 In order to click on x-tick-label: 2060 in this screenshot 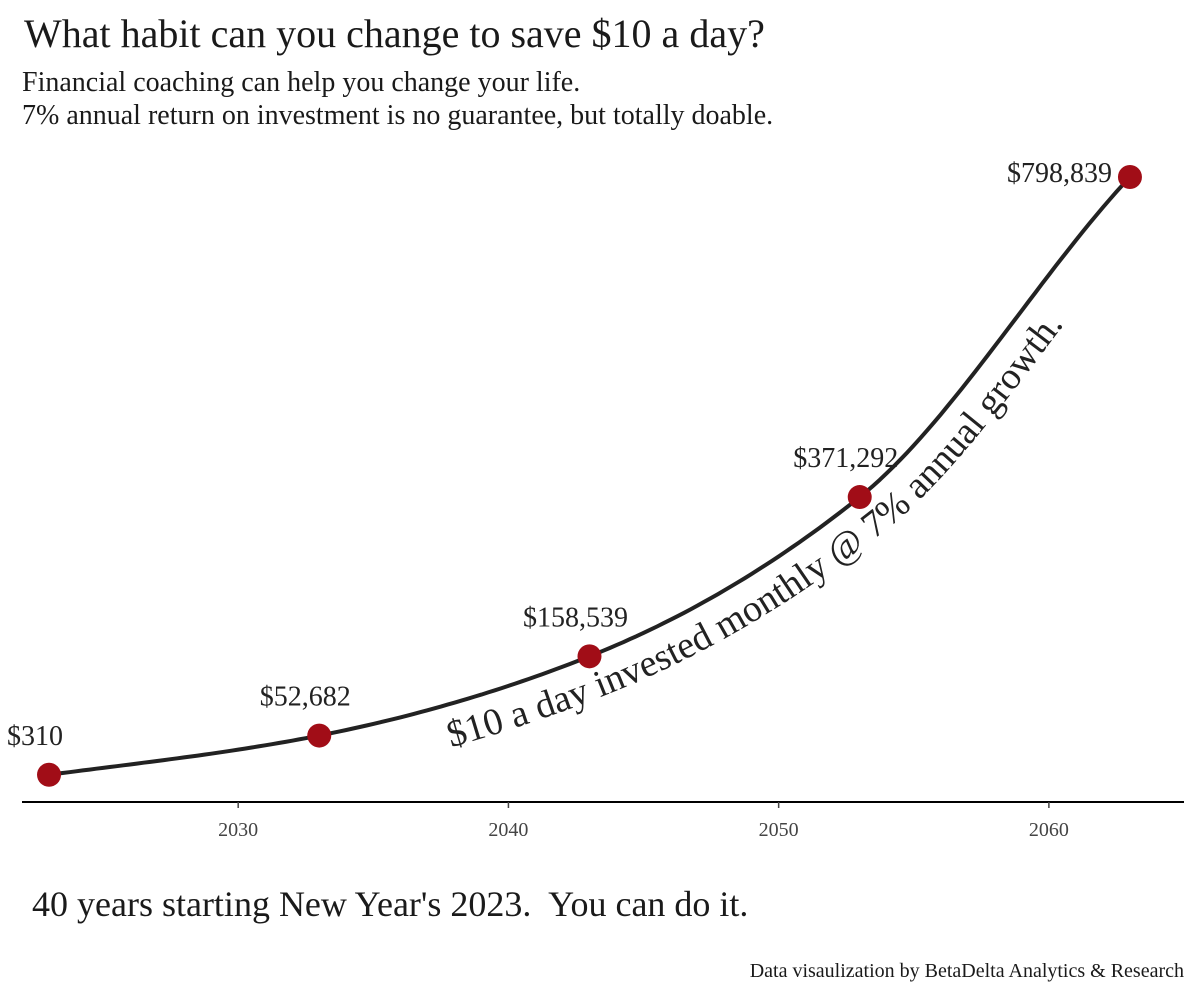, I will do `click(1049, 830)`.